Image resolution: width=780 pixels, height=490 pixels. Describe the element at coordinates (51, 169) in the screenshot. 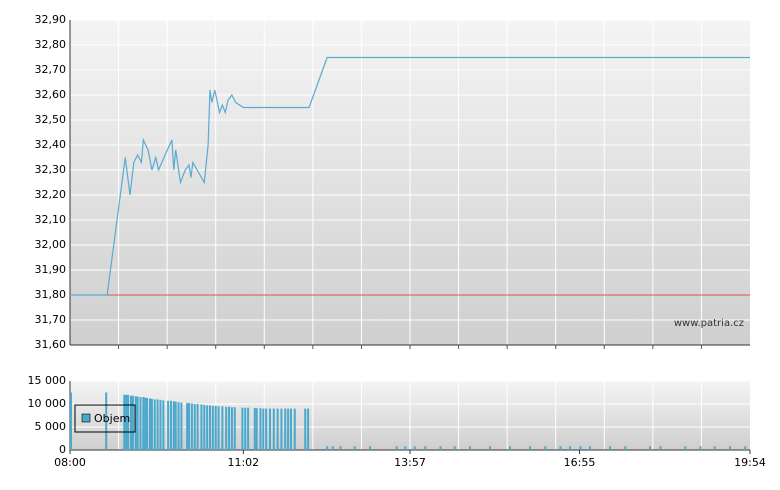

I see `y-tick-label: 32,30` at that location.